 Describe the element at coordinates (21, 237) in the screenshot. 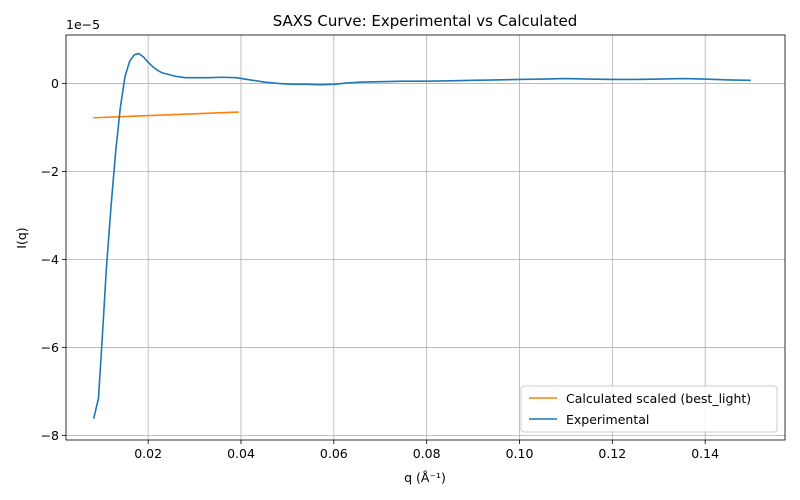

I see `y-axis-label: I(q)` at that location.